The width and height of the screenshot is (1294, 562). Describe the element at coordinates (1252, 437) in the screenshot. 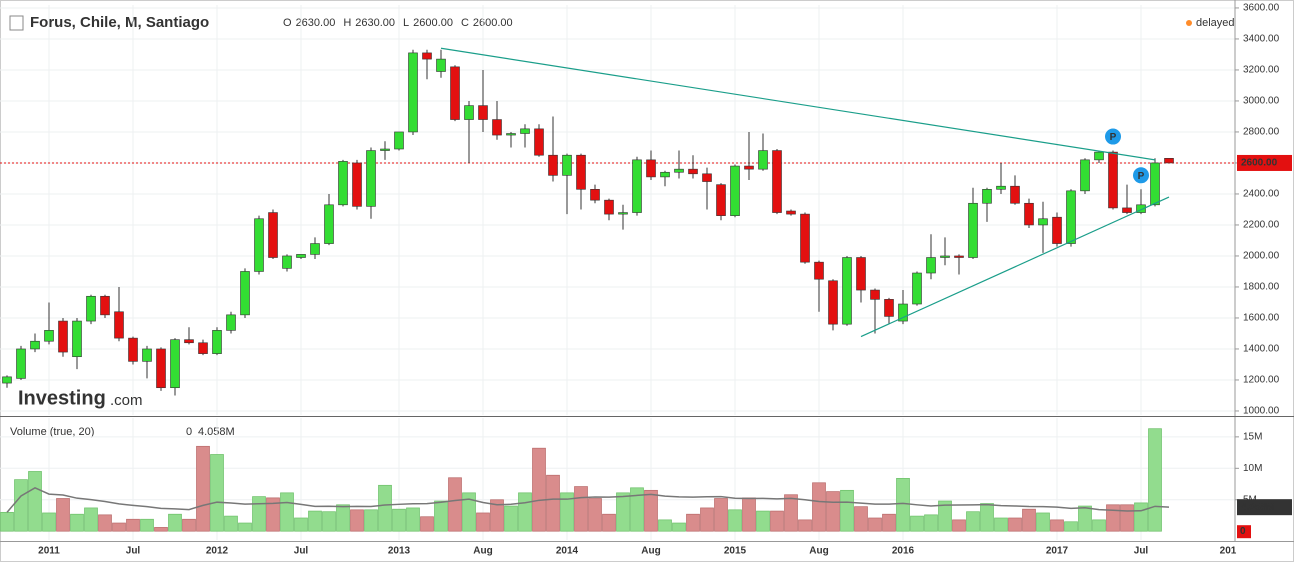

I see `y-tick-label: 15M` at that location.